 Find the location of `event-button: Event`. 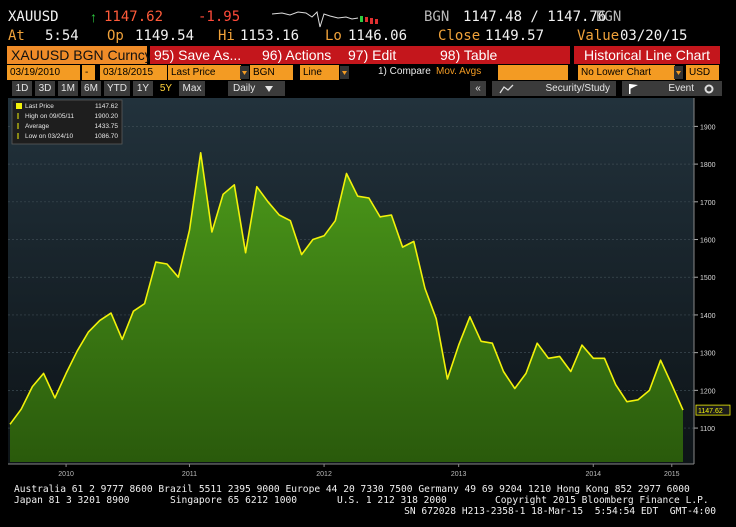

event-button: Event is located at coordinates (664, 88).